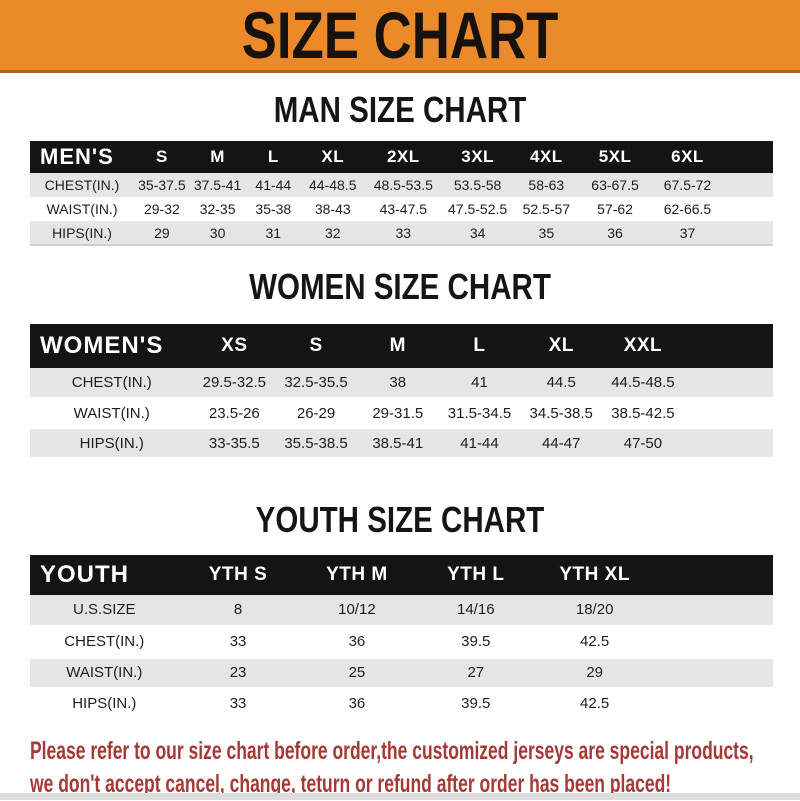 This screenshot has width=800, height=801. I want to click on size-header-cell: YTH M, so click(357, 574).